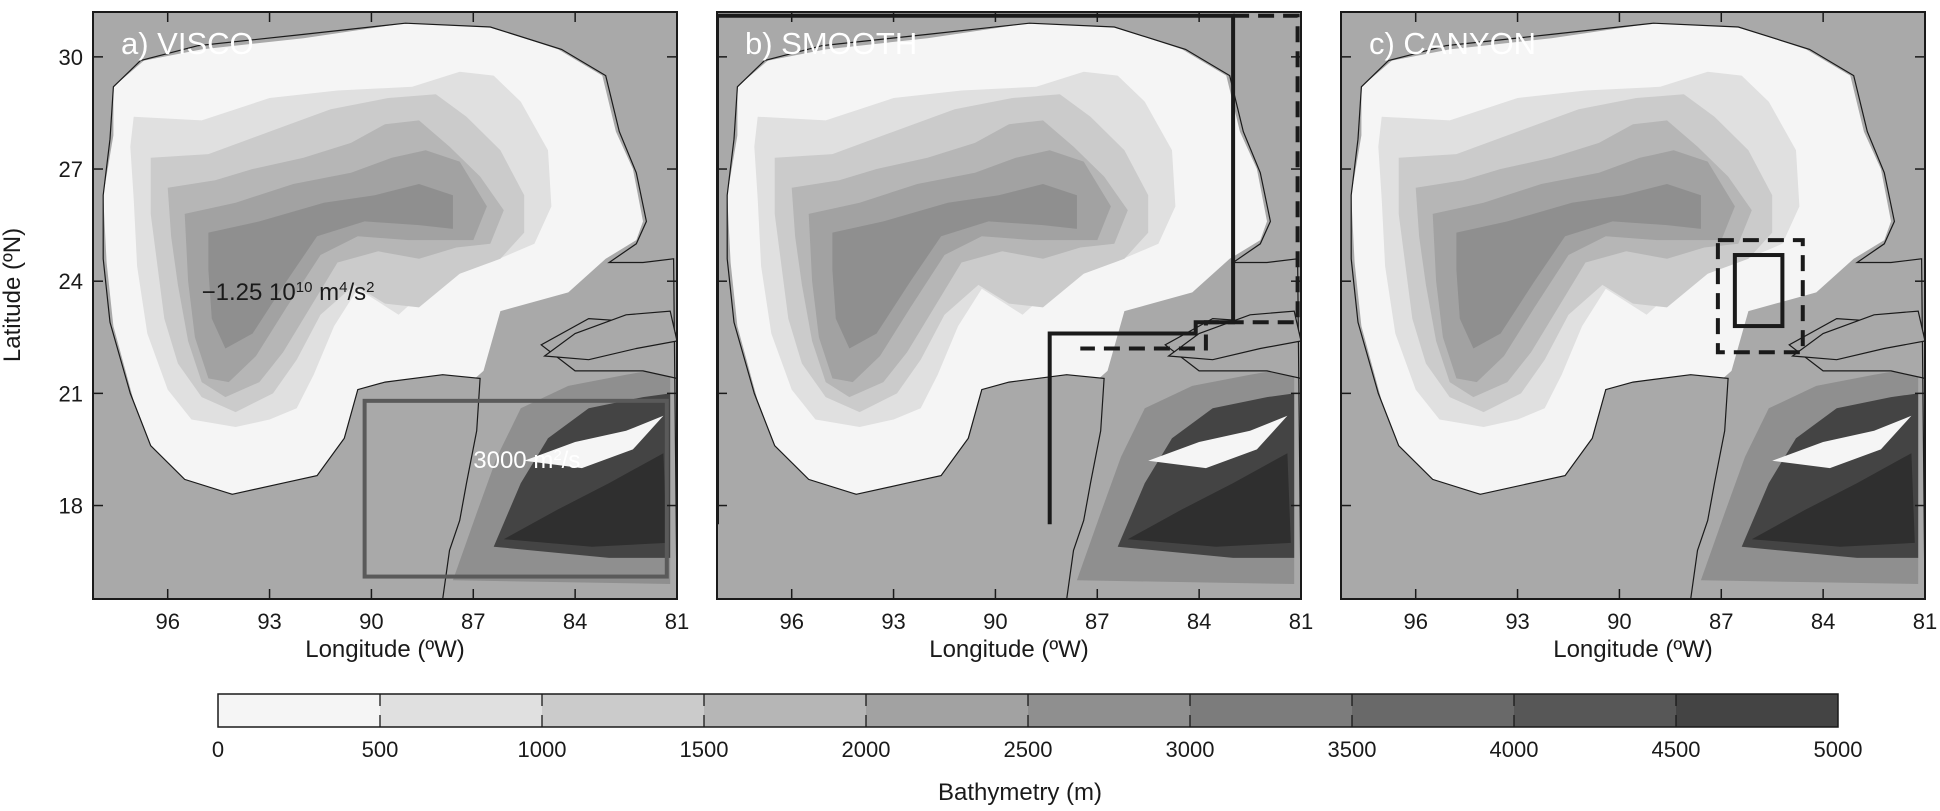  Describe the element at coordinates (1190, 182) in the screenshot. I see `domain-box-smooth-dash` at that location.